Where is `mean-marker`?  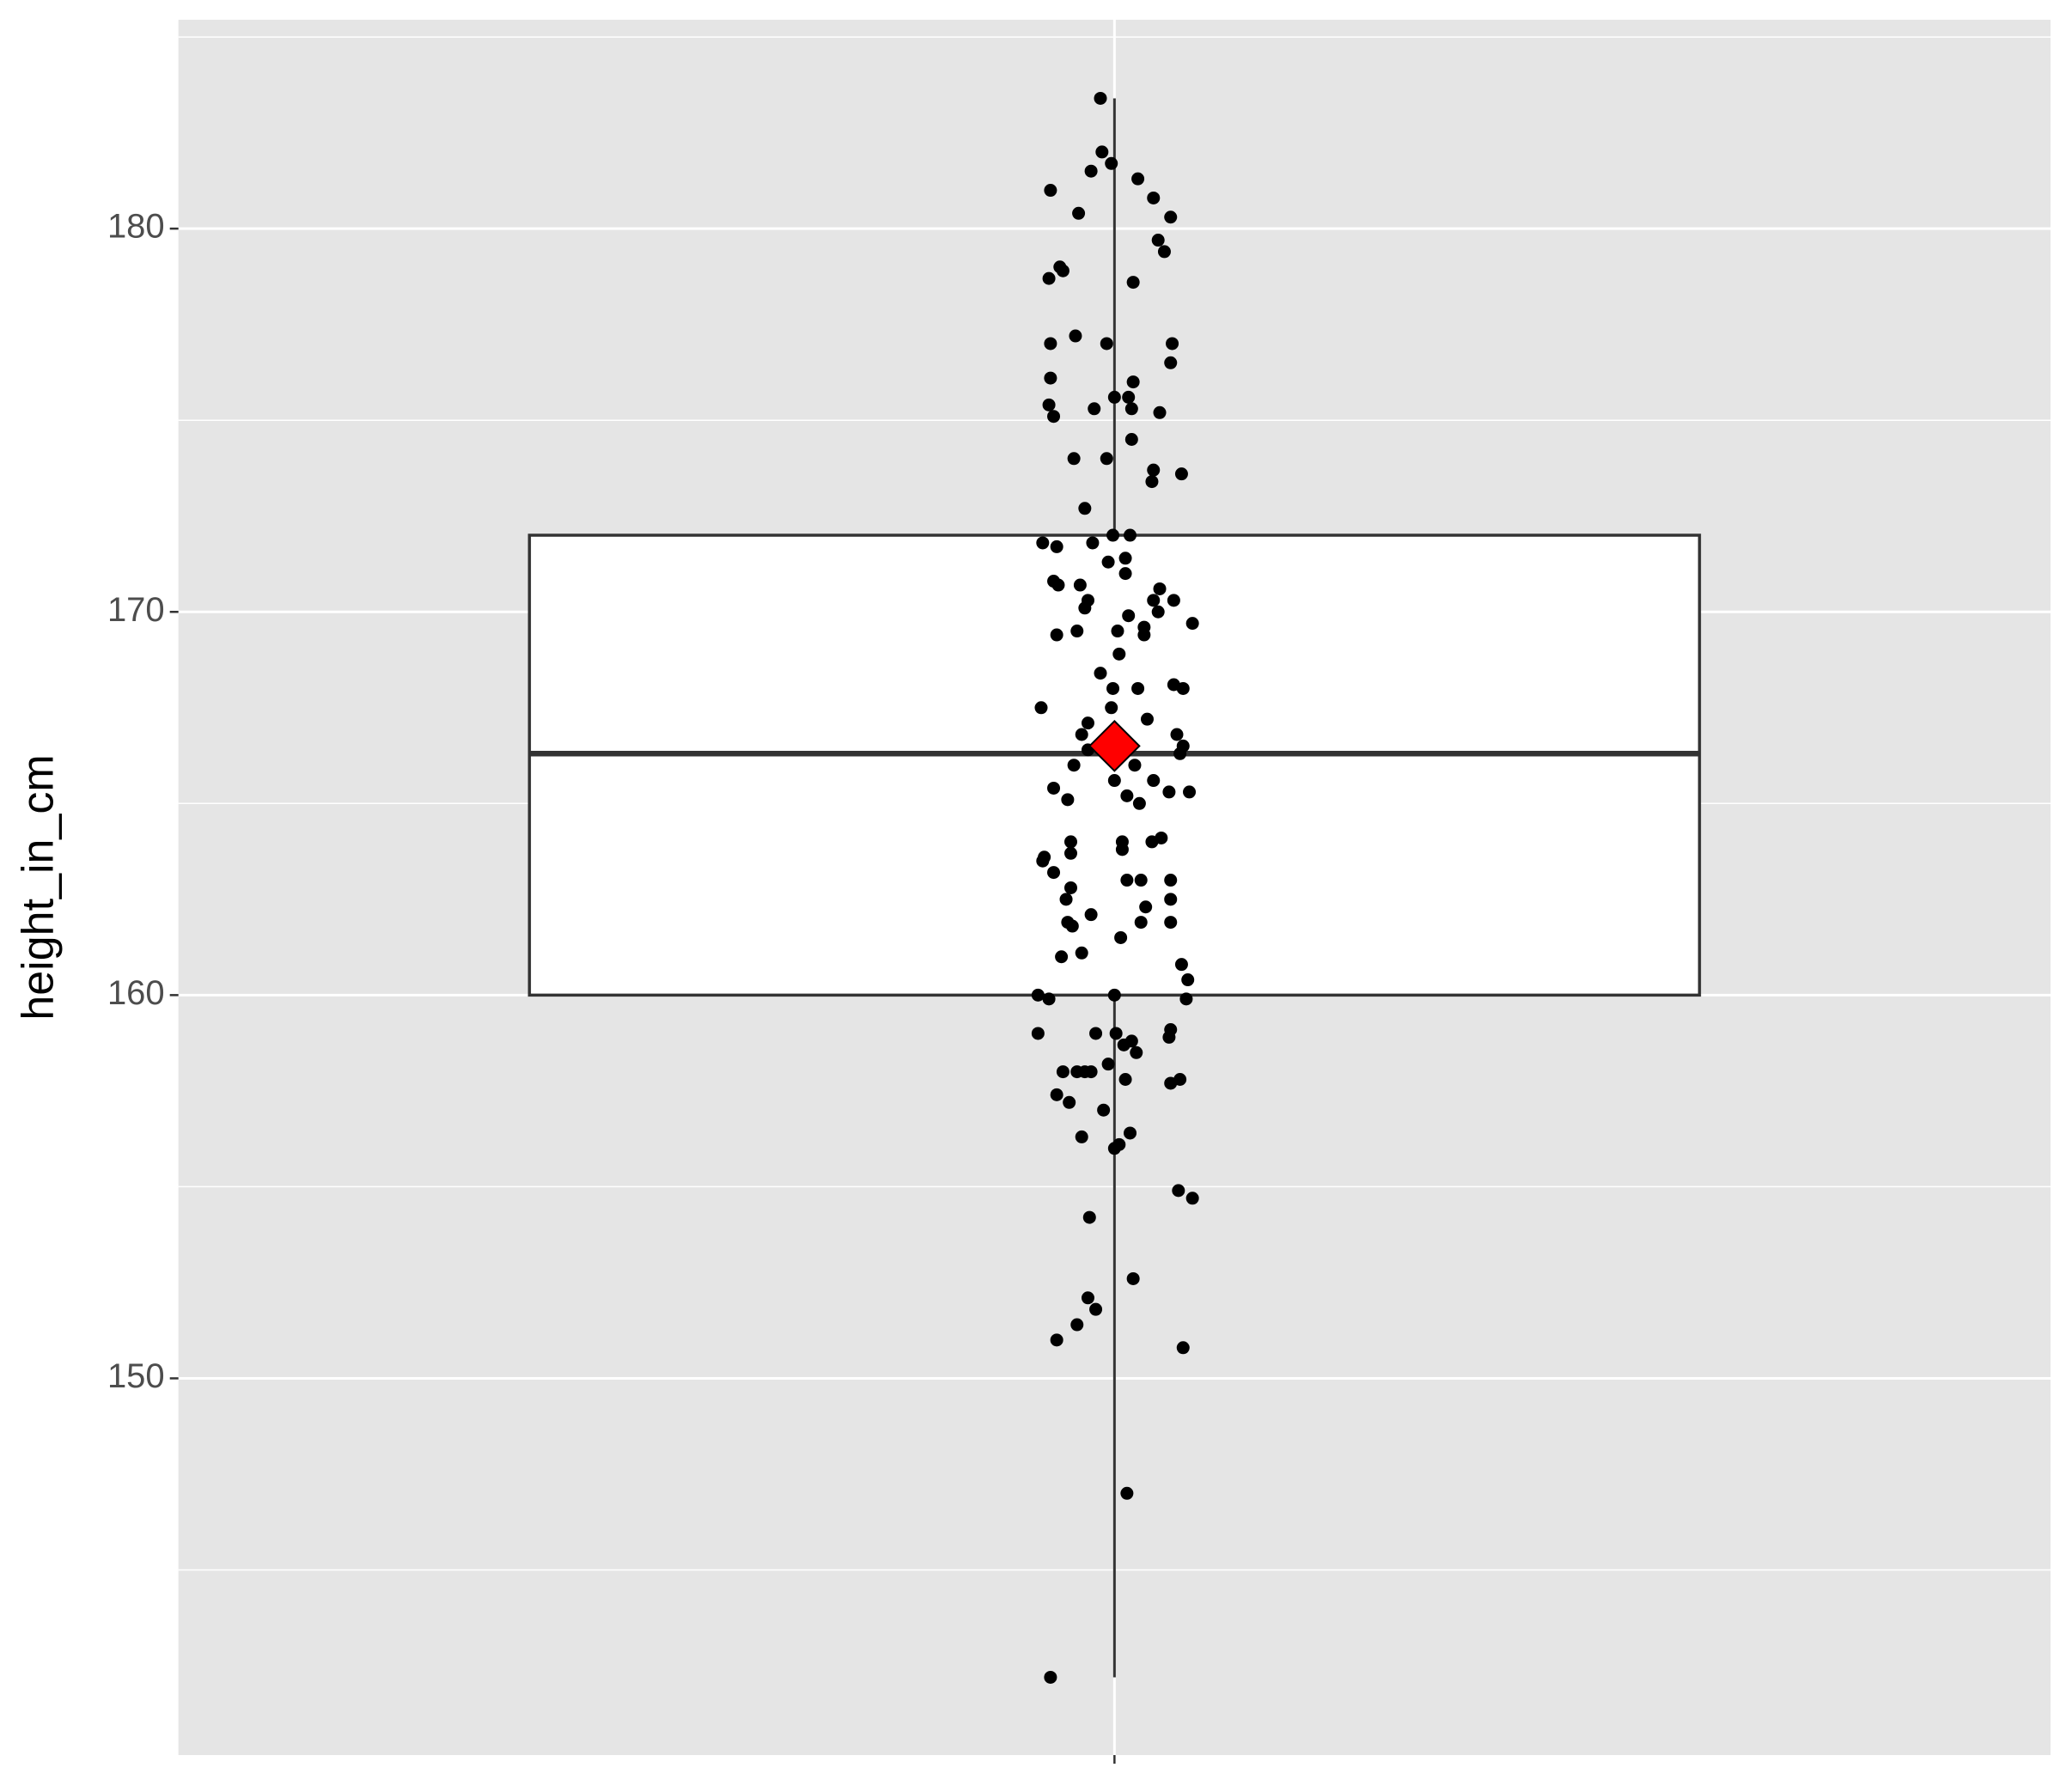
mean-marker is located at coordinates (1114, 745).